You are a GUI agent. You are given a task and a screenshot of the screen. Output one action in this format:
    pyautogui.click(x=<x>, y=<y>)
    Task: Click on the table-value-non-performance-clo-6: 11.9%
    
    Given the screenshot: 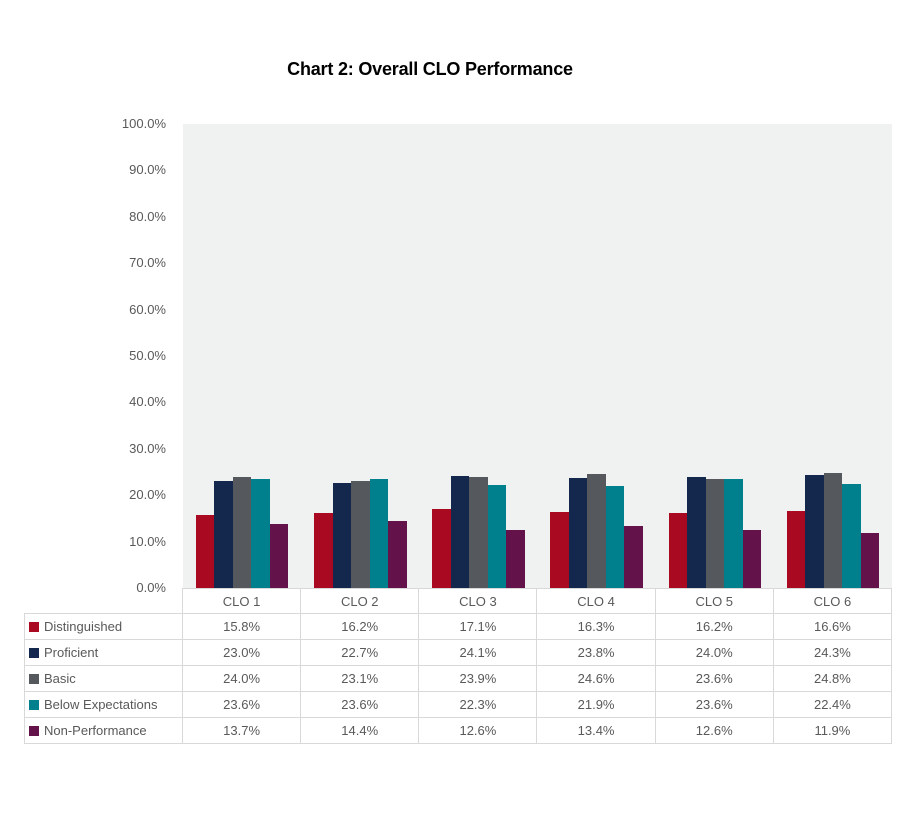 What is the action you would take?
    pyautogui.click(x=832, y=731)
    